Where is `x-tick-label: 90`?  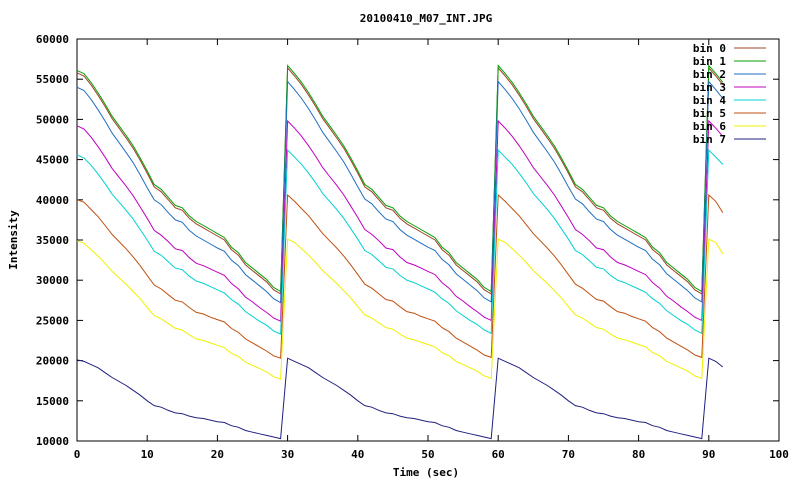
x-tick-label: 90 is located at coordinates (708, 454).